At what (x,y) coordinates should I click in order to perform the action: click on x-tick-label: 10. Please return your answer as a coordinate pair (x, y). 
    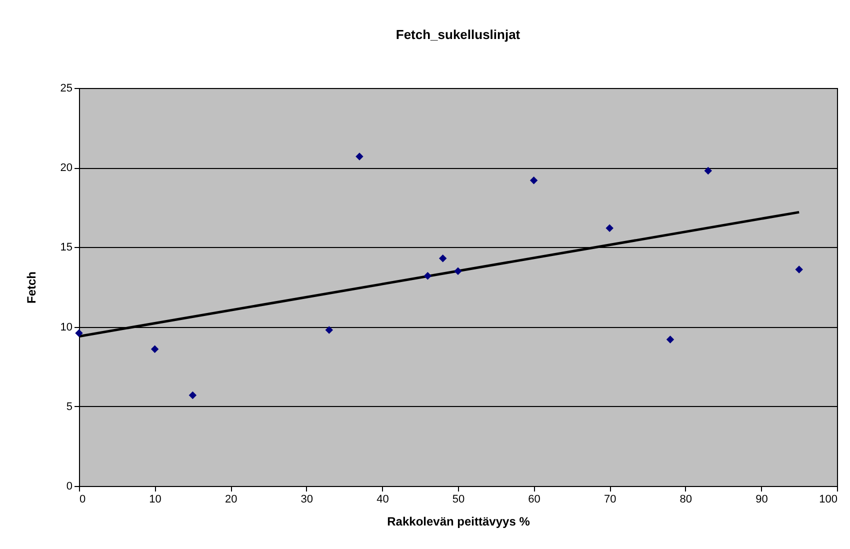
    Looking at the image, I should click on (155, 500).